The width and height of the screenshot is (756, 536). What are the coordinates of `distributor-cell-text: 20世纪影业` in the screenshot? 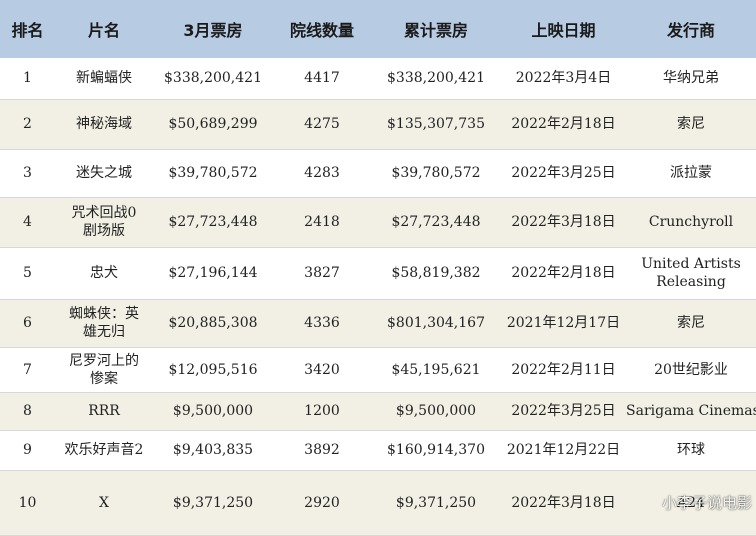 It's located at (691, 369).